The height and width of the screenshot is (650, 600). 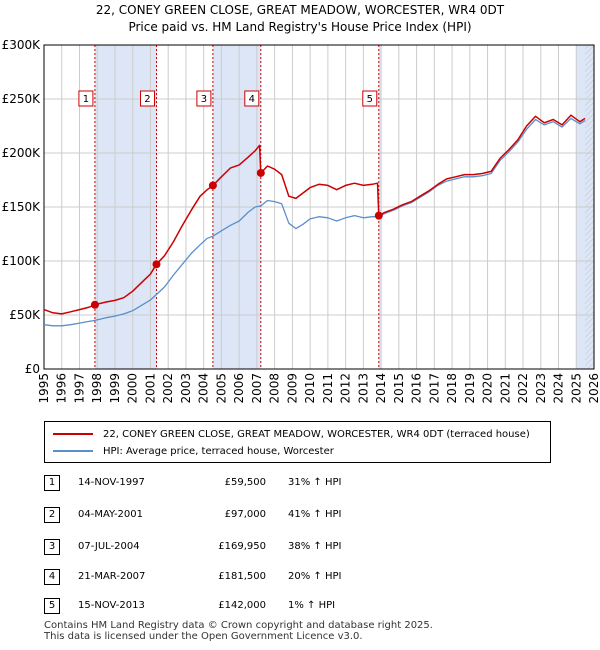 I want to click on y-tick-label: £200K, so click(x=22, y=153).